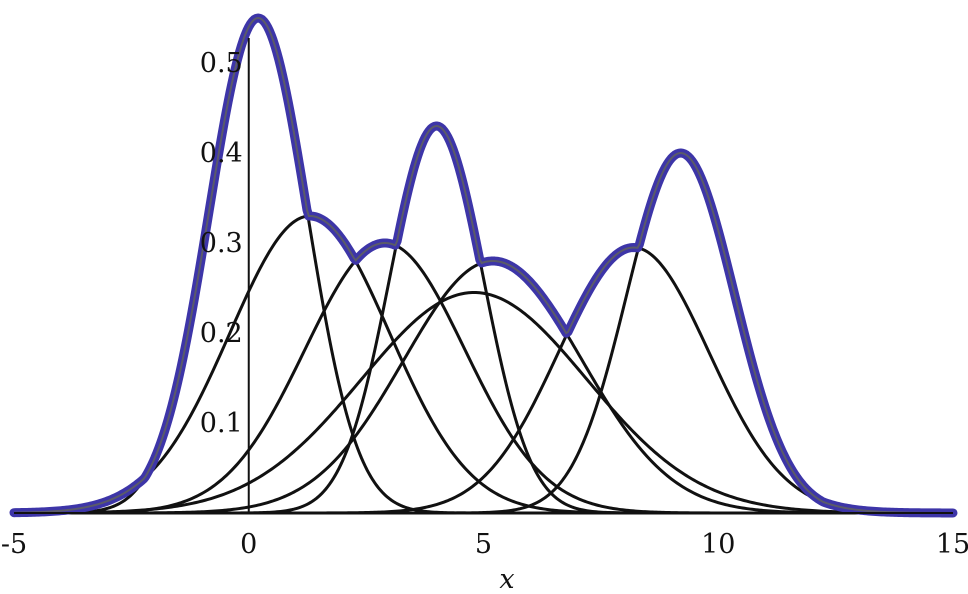 This screenshot has height=594, width=968. What do you see at coordinates (952, 544) in the screenshot?
I see `x-tick-label: 15` at bounding box center [952, 544].